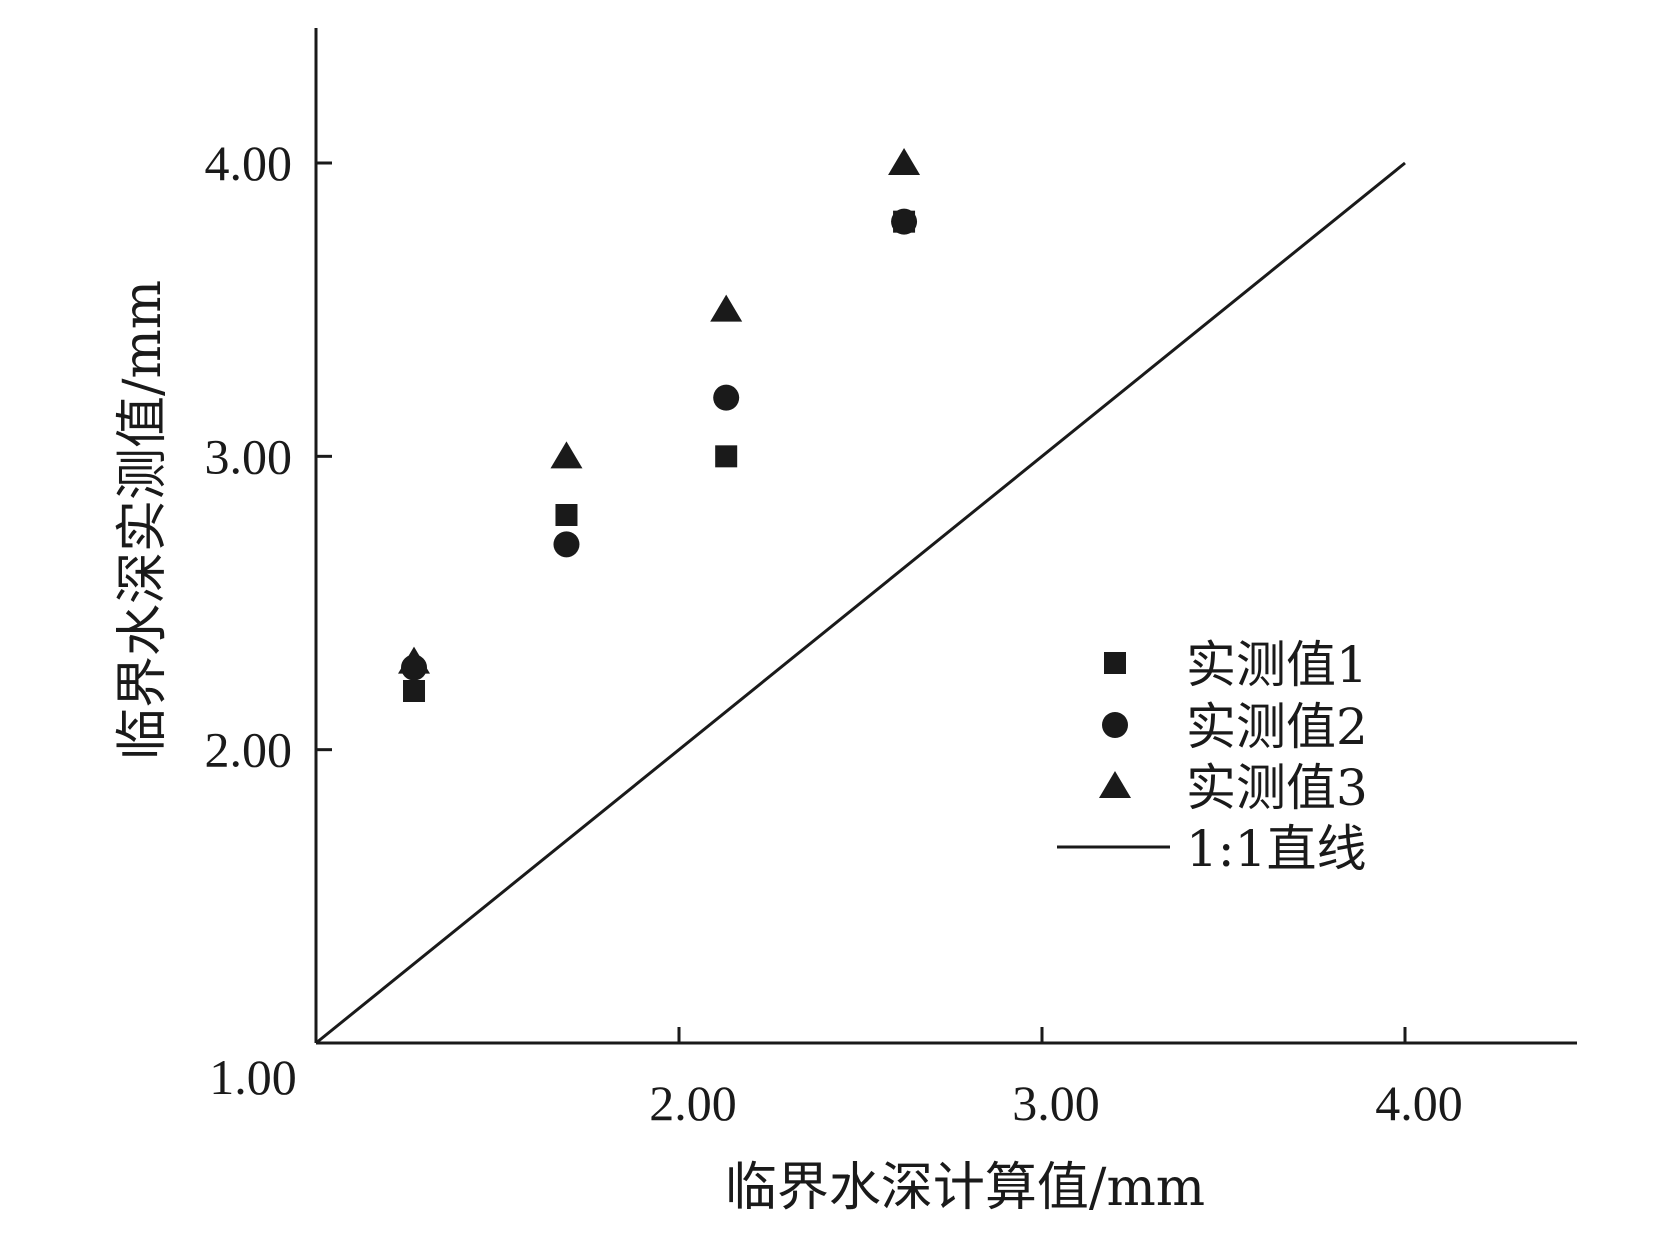 Image resolution: width=1654 pixels, height=1237 pixels. I want to click on origin-tick-label: 1.00, so click(253, 1077).